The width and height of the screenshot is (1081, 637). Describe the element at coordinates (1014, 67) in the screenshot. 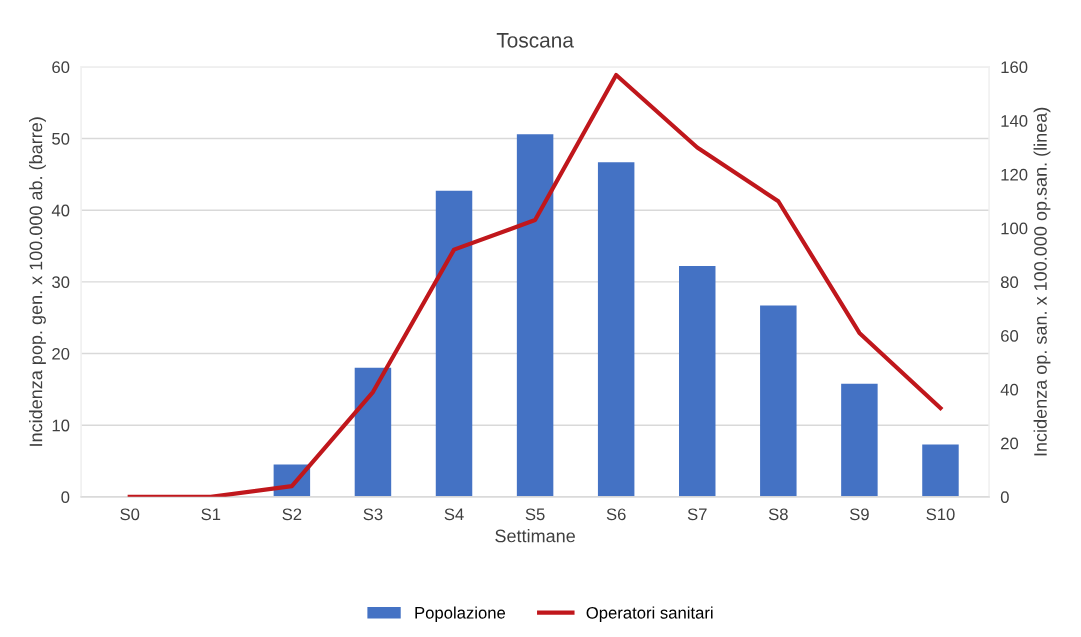

I see `y2-tick-label: 160` at that location.